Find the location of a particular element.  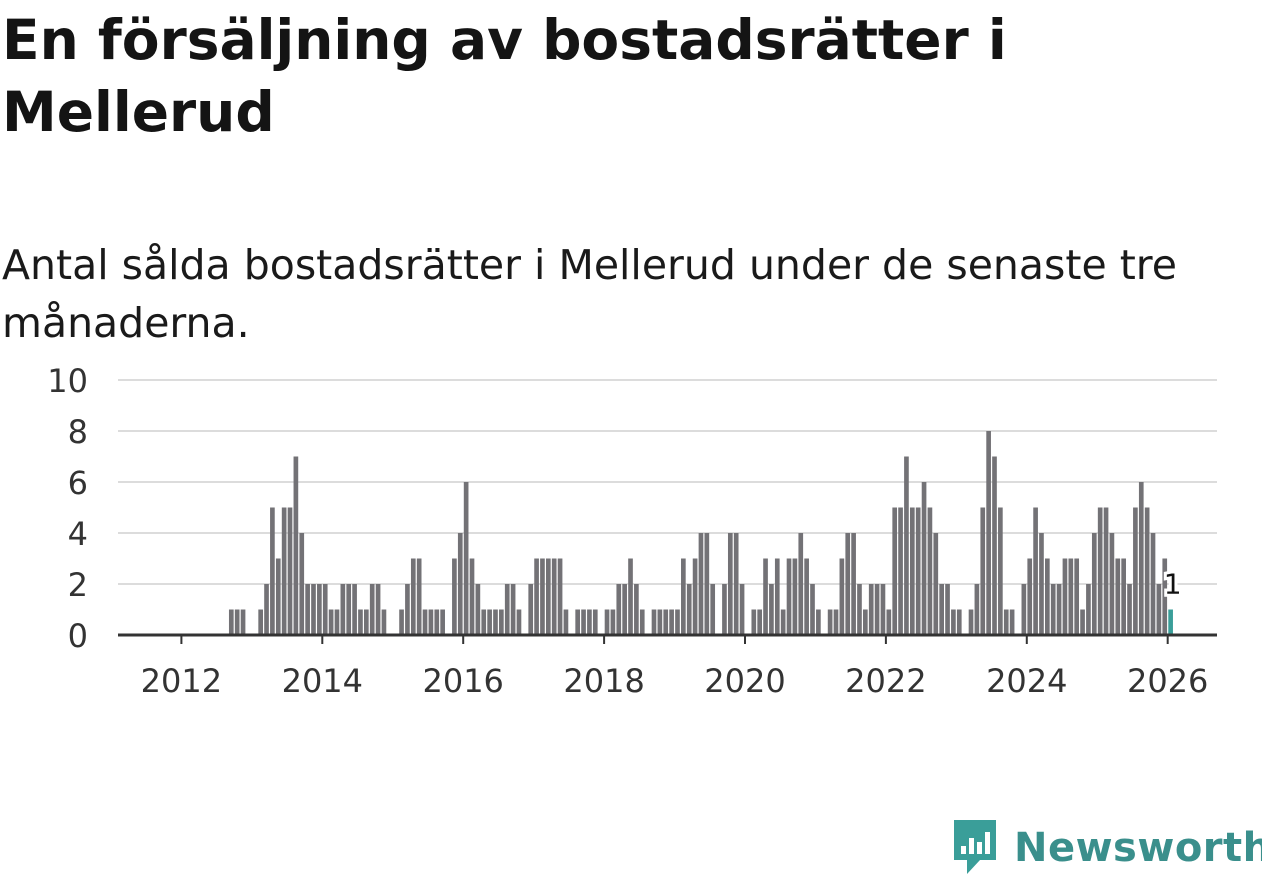

x-axis-ticks is located at coordinates (674, 639).